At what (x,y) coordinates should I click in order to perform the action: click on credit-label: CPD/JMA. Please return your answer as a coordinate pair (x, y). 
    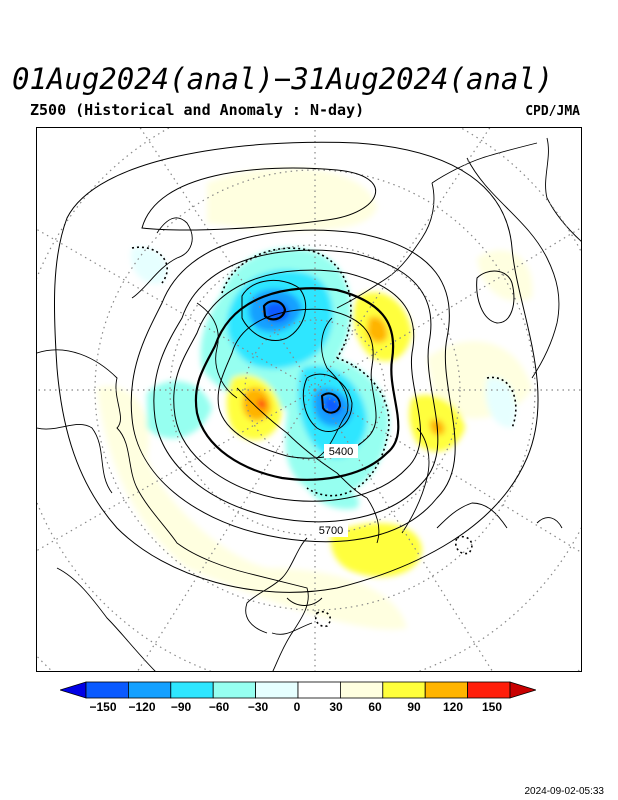
    Looking at the image, I should click on (552, 111).